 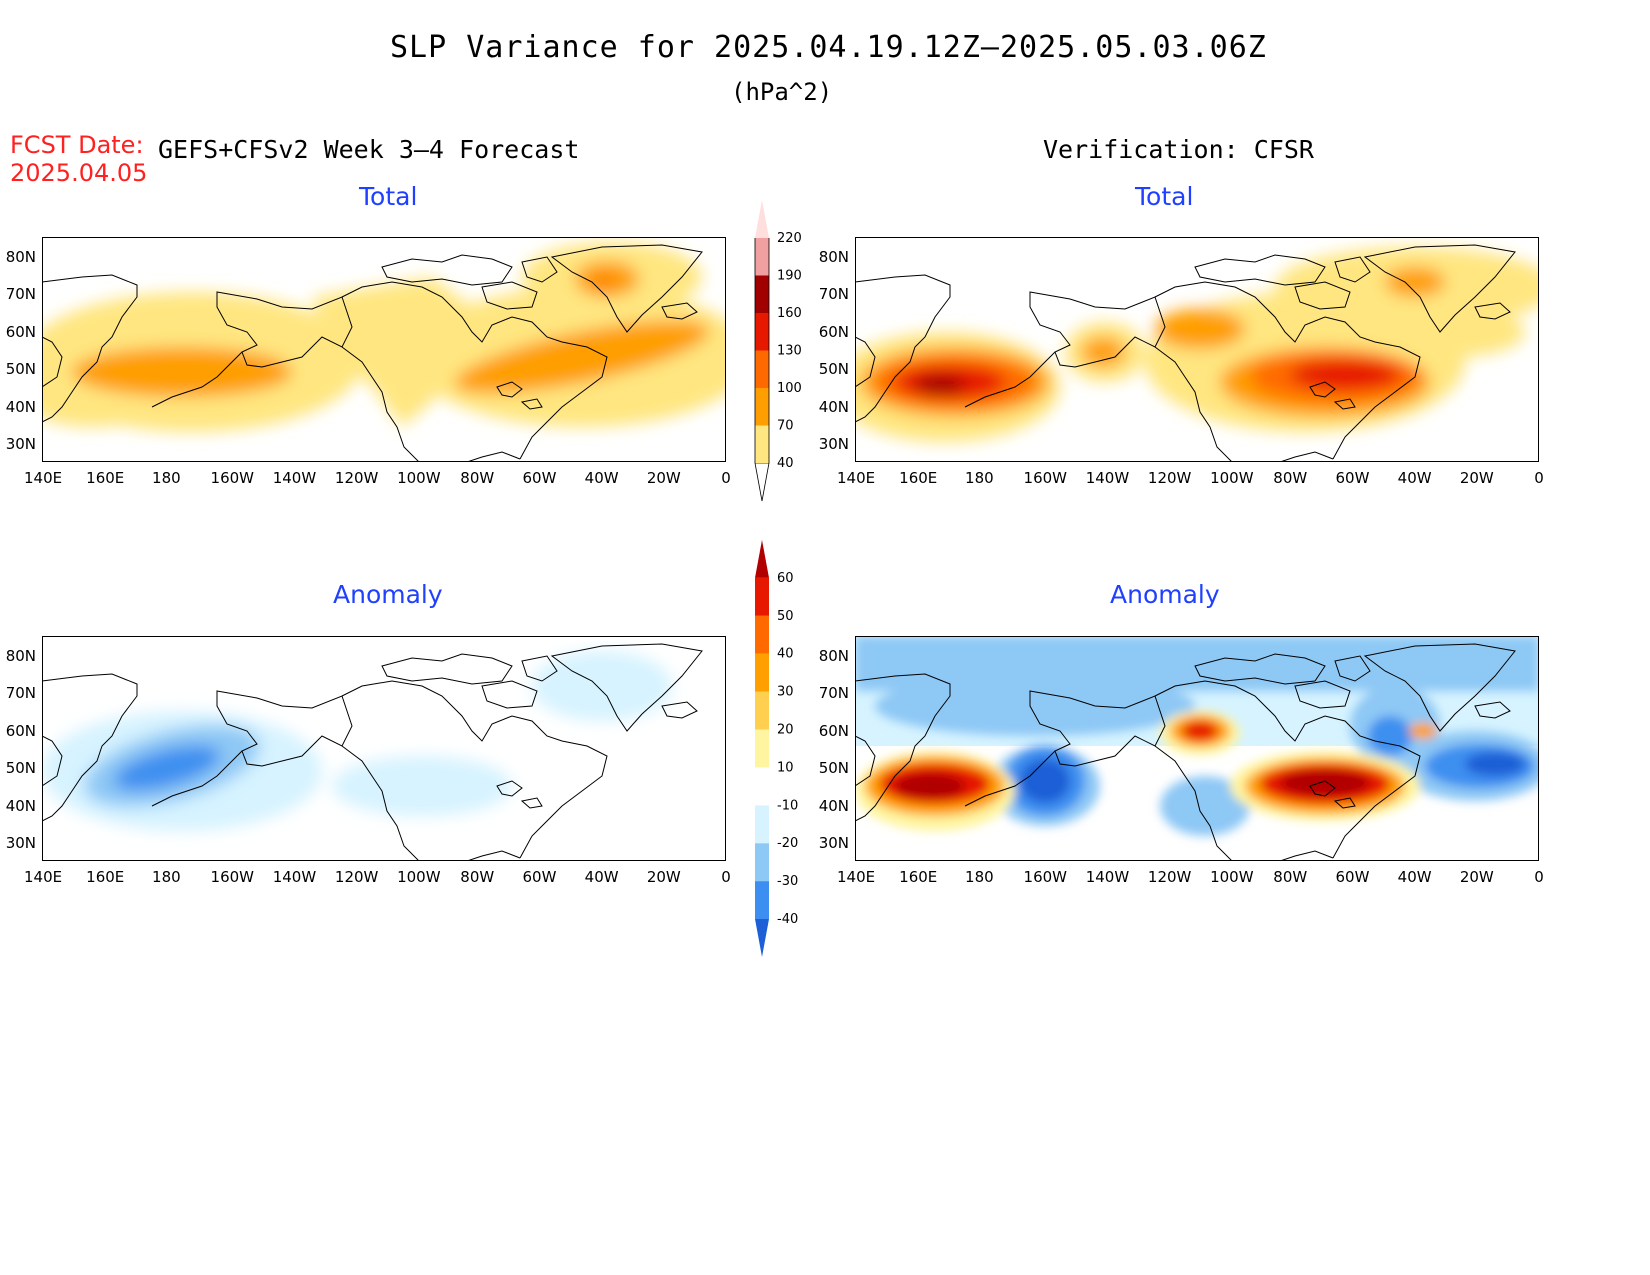 What do you see at coordinates (762, 219) in the screenshot?
I see `colorbar-total-upper-tail` at bounding box center [762, 219].